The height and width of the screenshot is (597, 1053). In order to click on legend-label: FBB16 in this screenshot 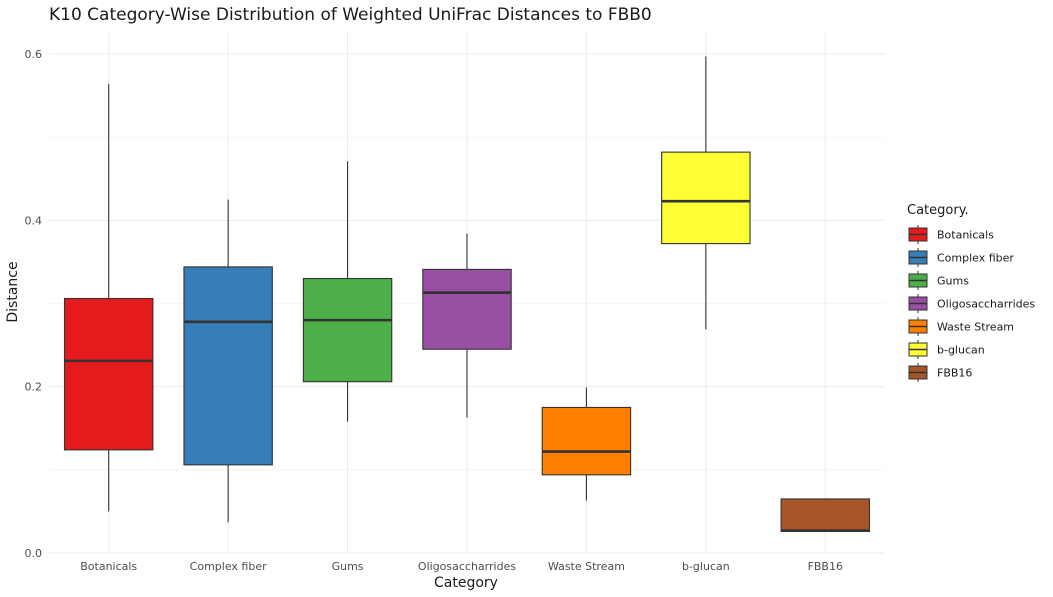, I will do `click(954, 373)`.